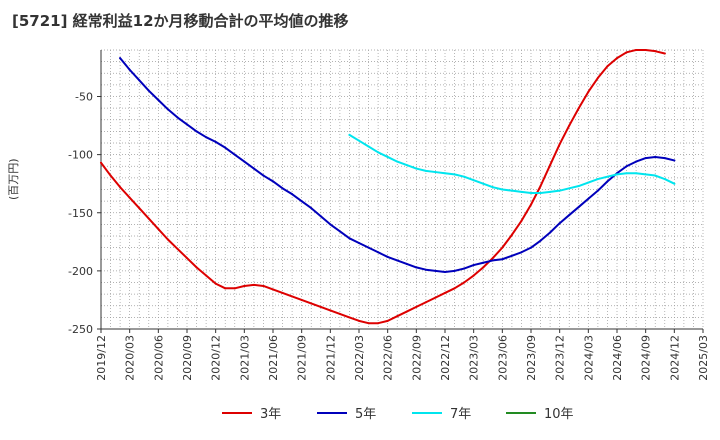  I want to click on x-tick-label: 2024/03, so click(588, 358).